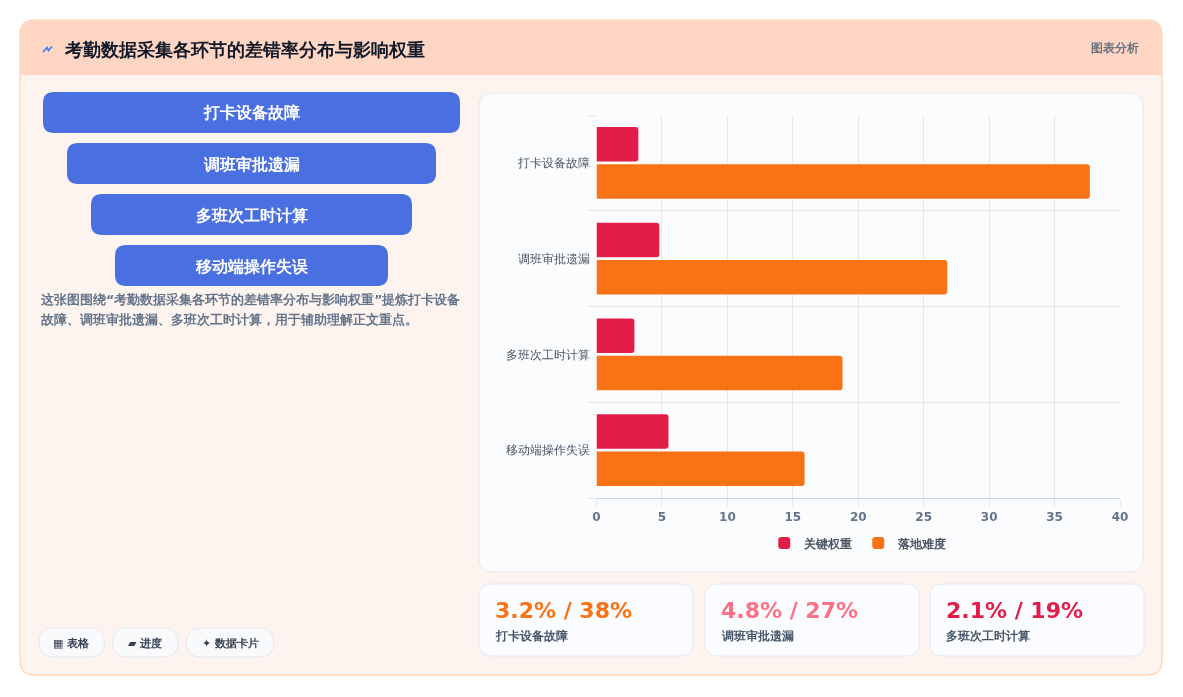 The image size is (1183, 697). Describe the element at coordinates (252, 266) in the screenshot. I see `category-label: 移动端操作失误` at that location.